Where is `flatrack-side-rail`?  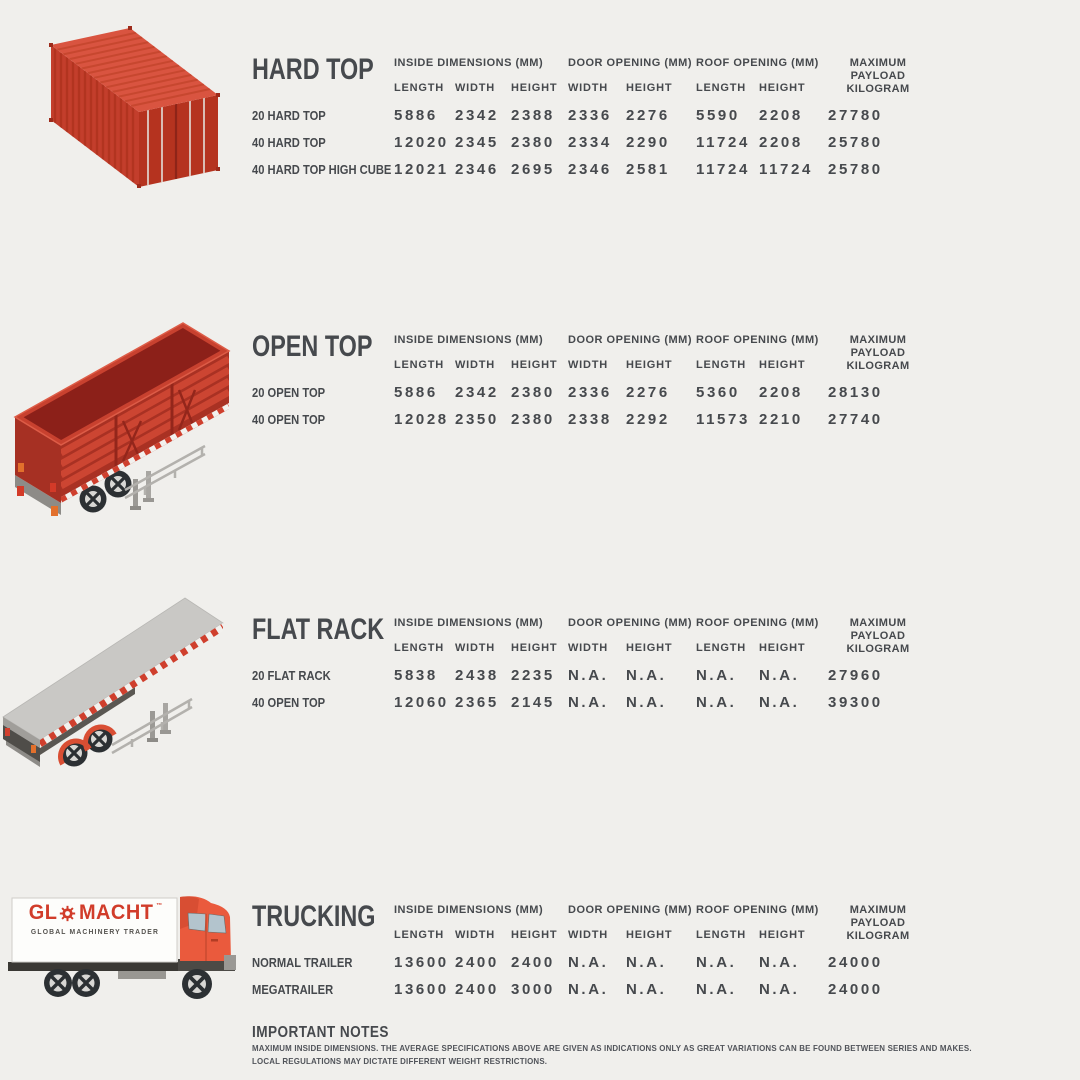
flatrack-side-rail is located at coordinates (152, 726).